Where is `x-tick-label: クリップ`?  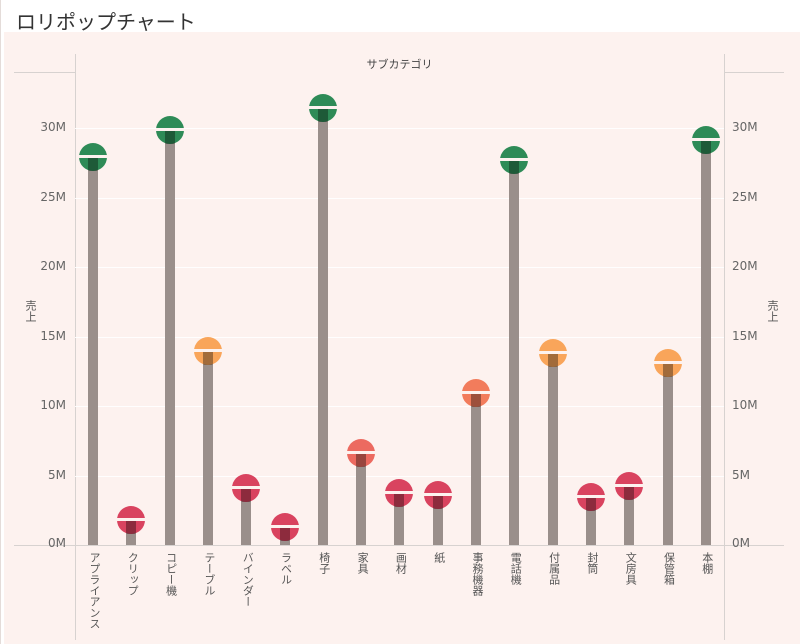
x-tick-label: クリップ is located at coordinates (133, 574).